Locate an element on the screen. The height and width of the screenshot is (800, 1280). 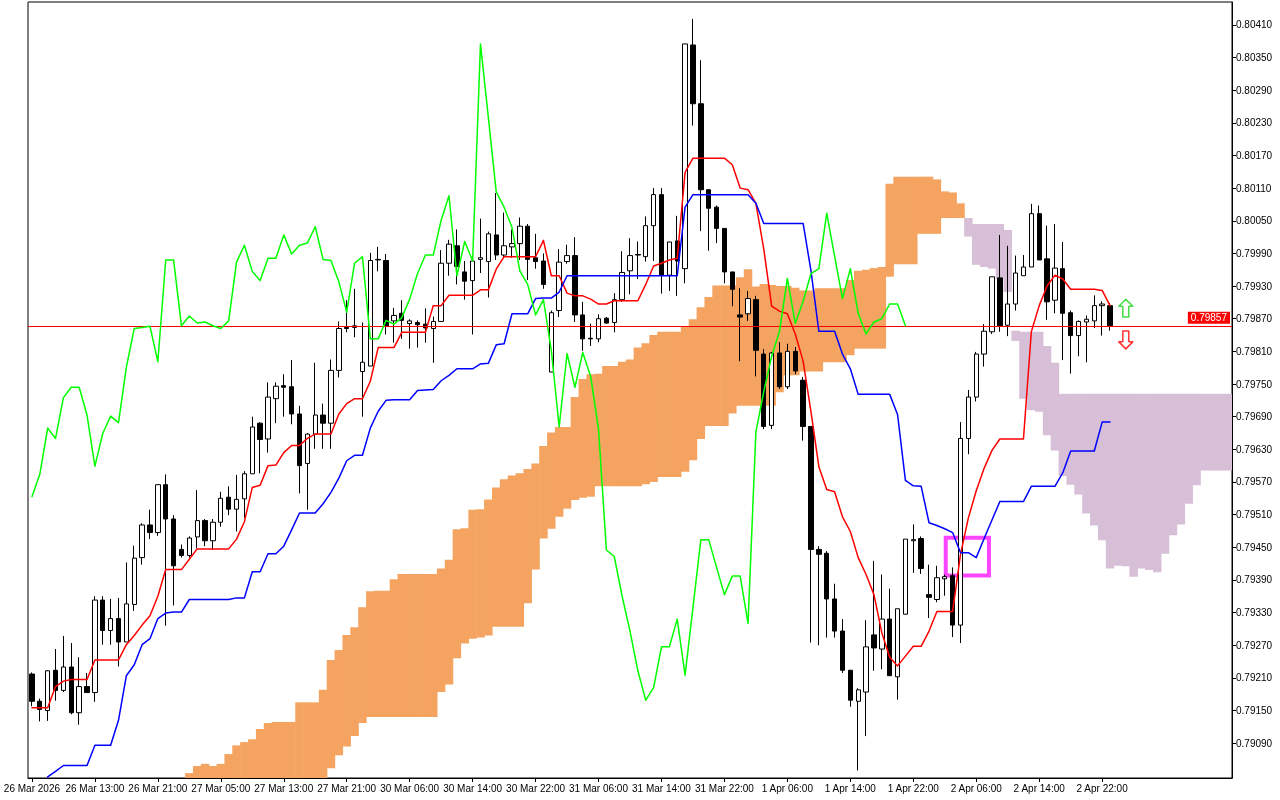
y-tick-label: 0.80230 is located at coordinates (1254, 123).